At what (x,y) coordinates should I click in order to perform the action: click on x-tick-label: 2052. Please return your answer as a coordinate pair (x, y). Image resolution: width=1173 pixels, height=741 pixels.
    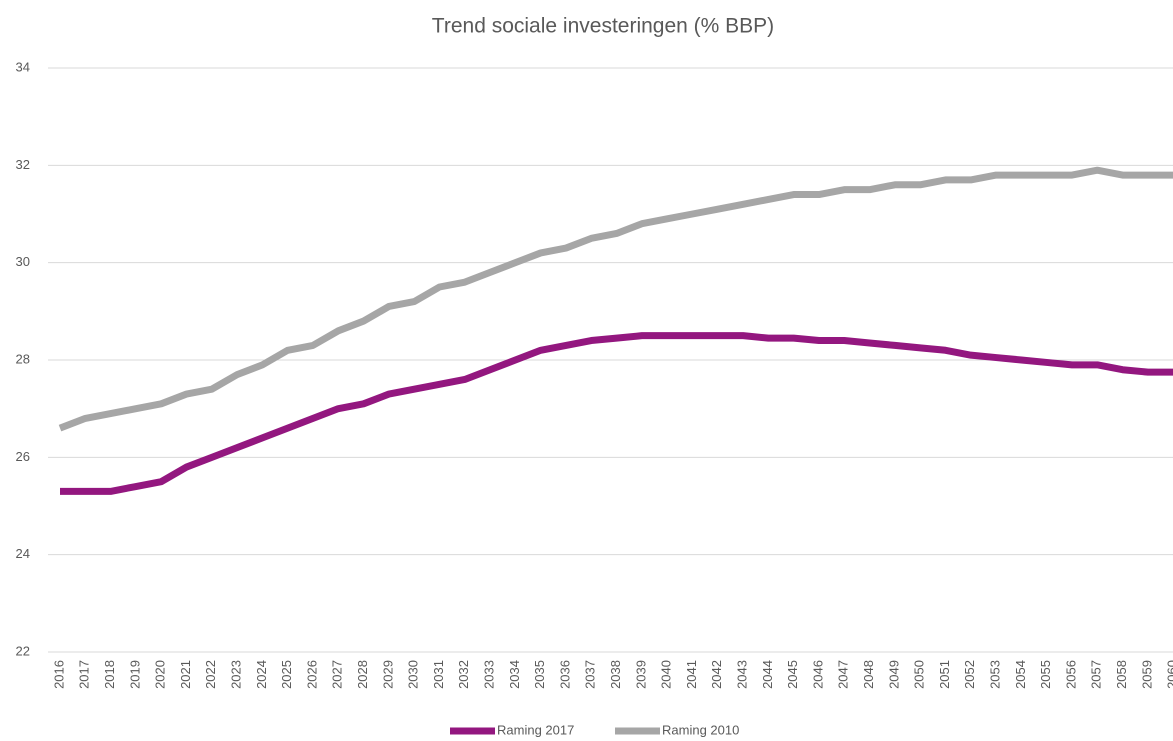
    Looking at the image, I should click on (969, 674).